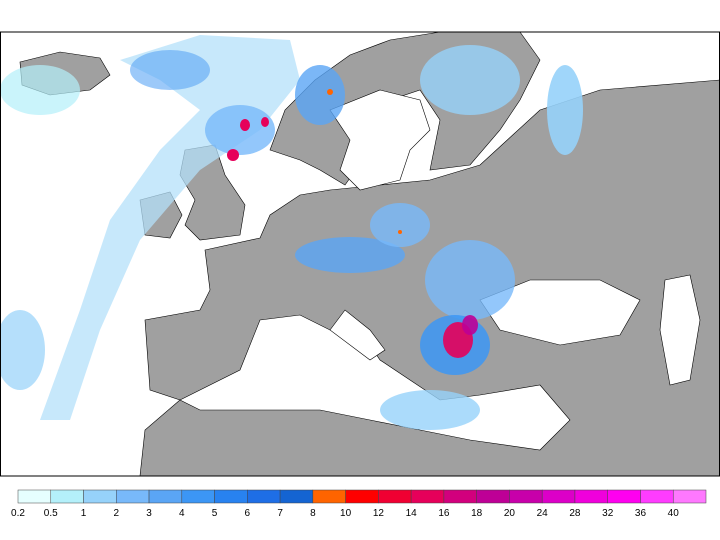 Image resolution: width=720 pixels, height=540 pixels. I want to click on colorbar-label: 1, so click(84, 513).